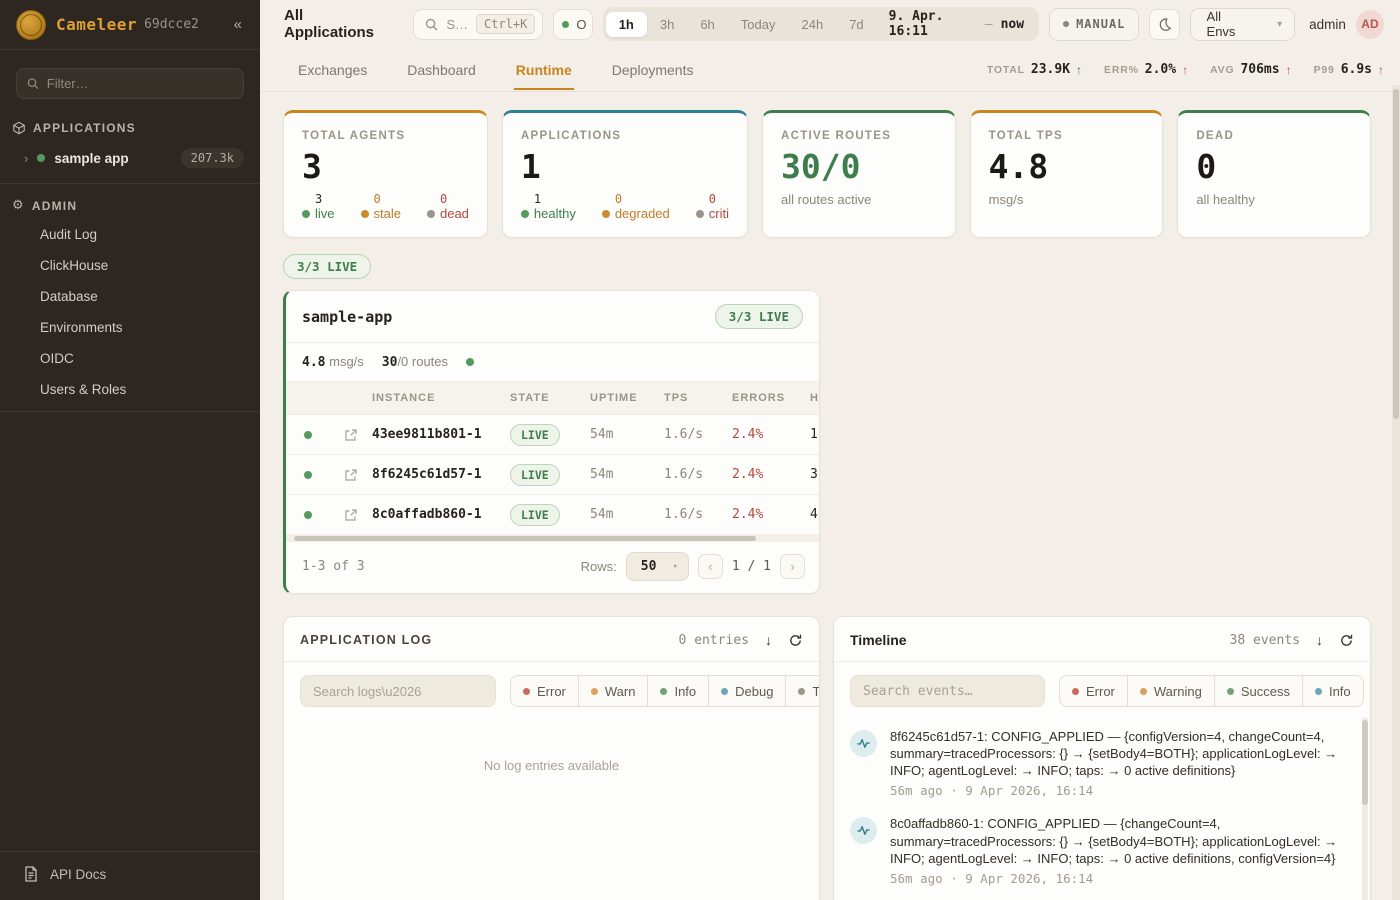  I want to click on log-search-input, so click(398, 691).